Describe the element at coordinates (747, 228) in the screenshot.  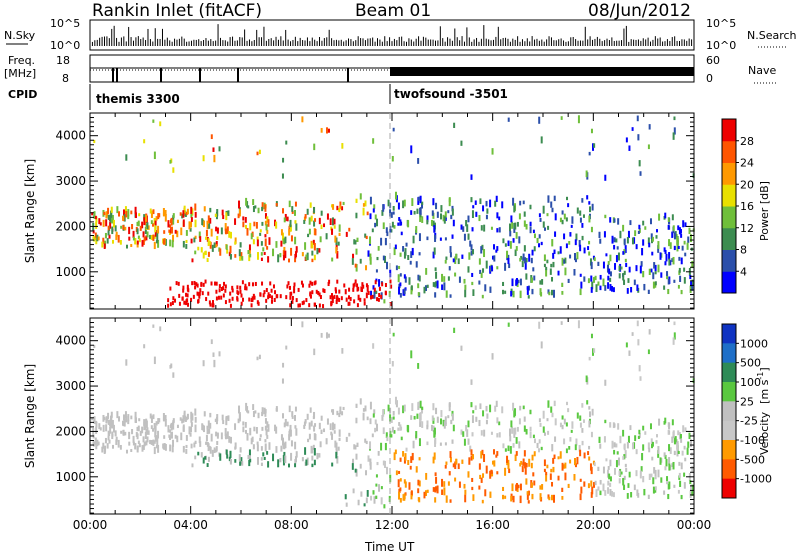
I see `colorbar-tick-label: 12` at that location.